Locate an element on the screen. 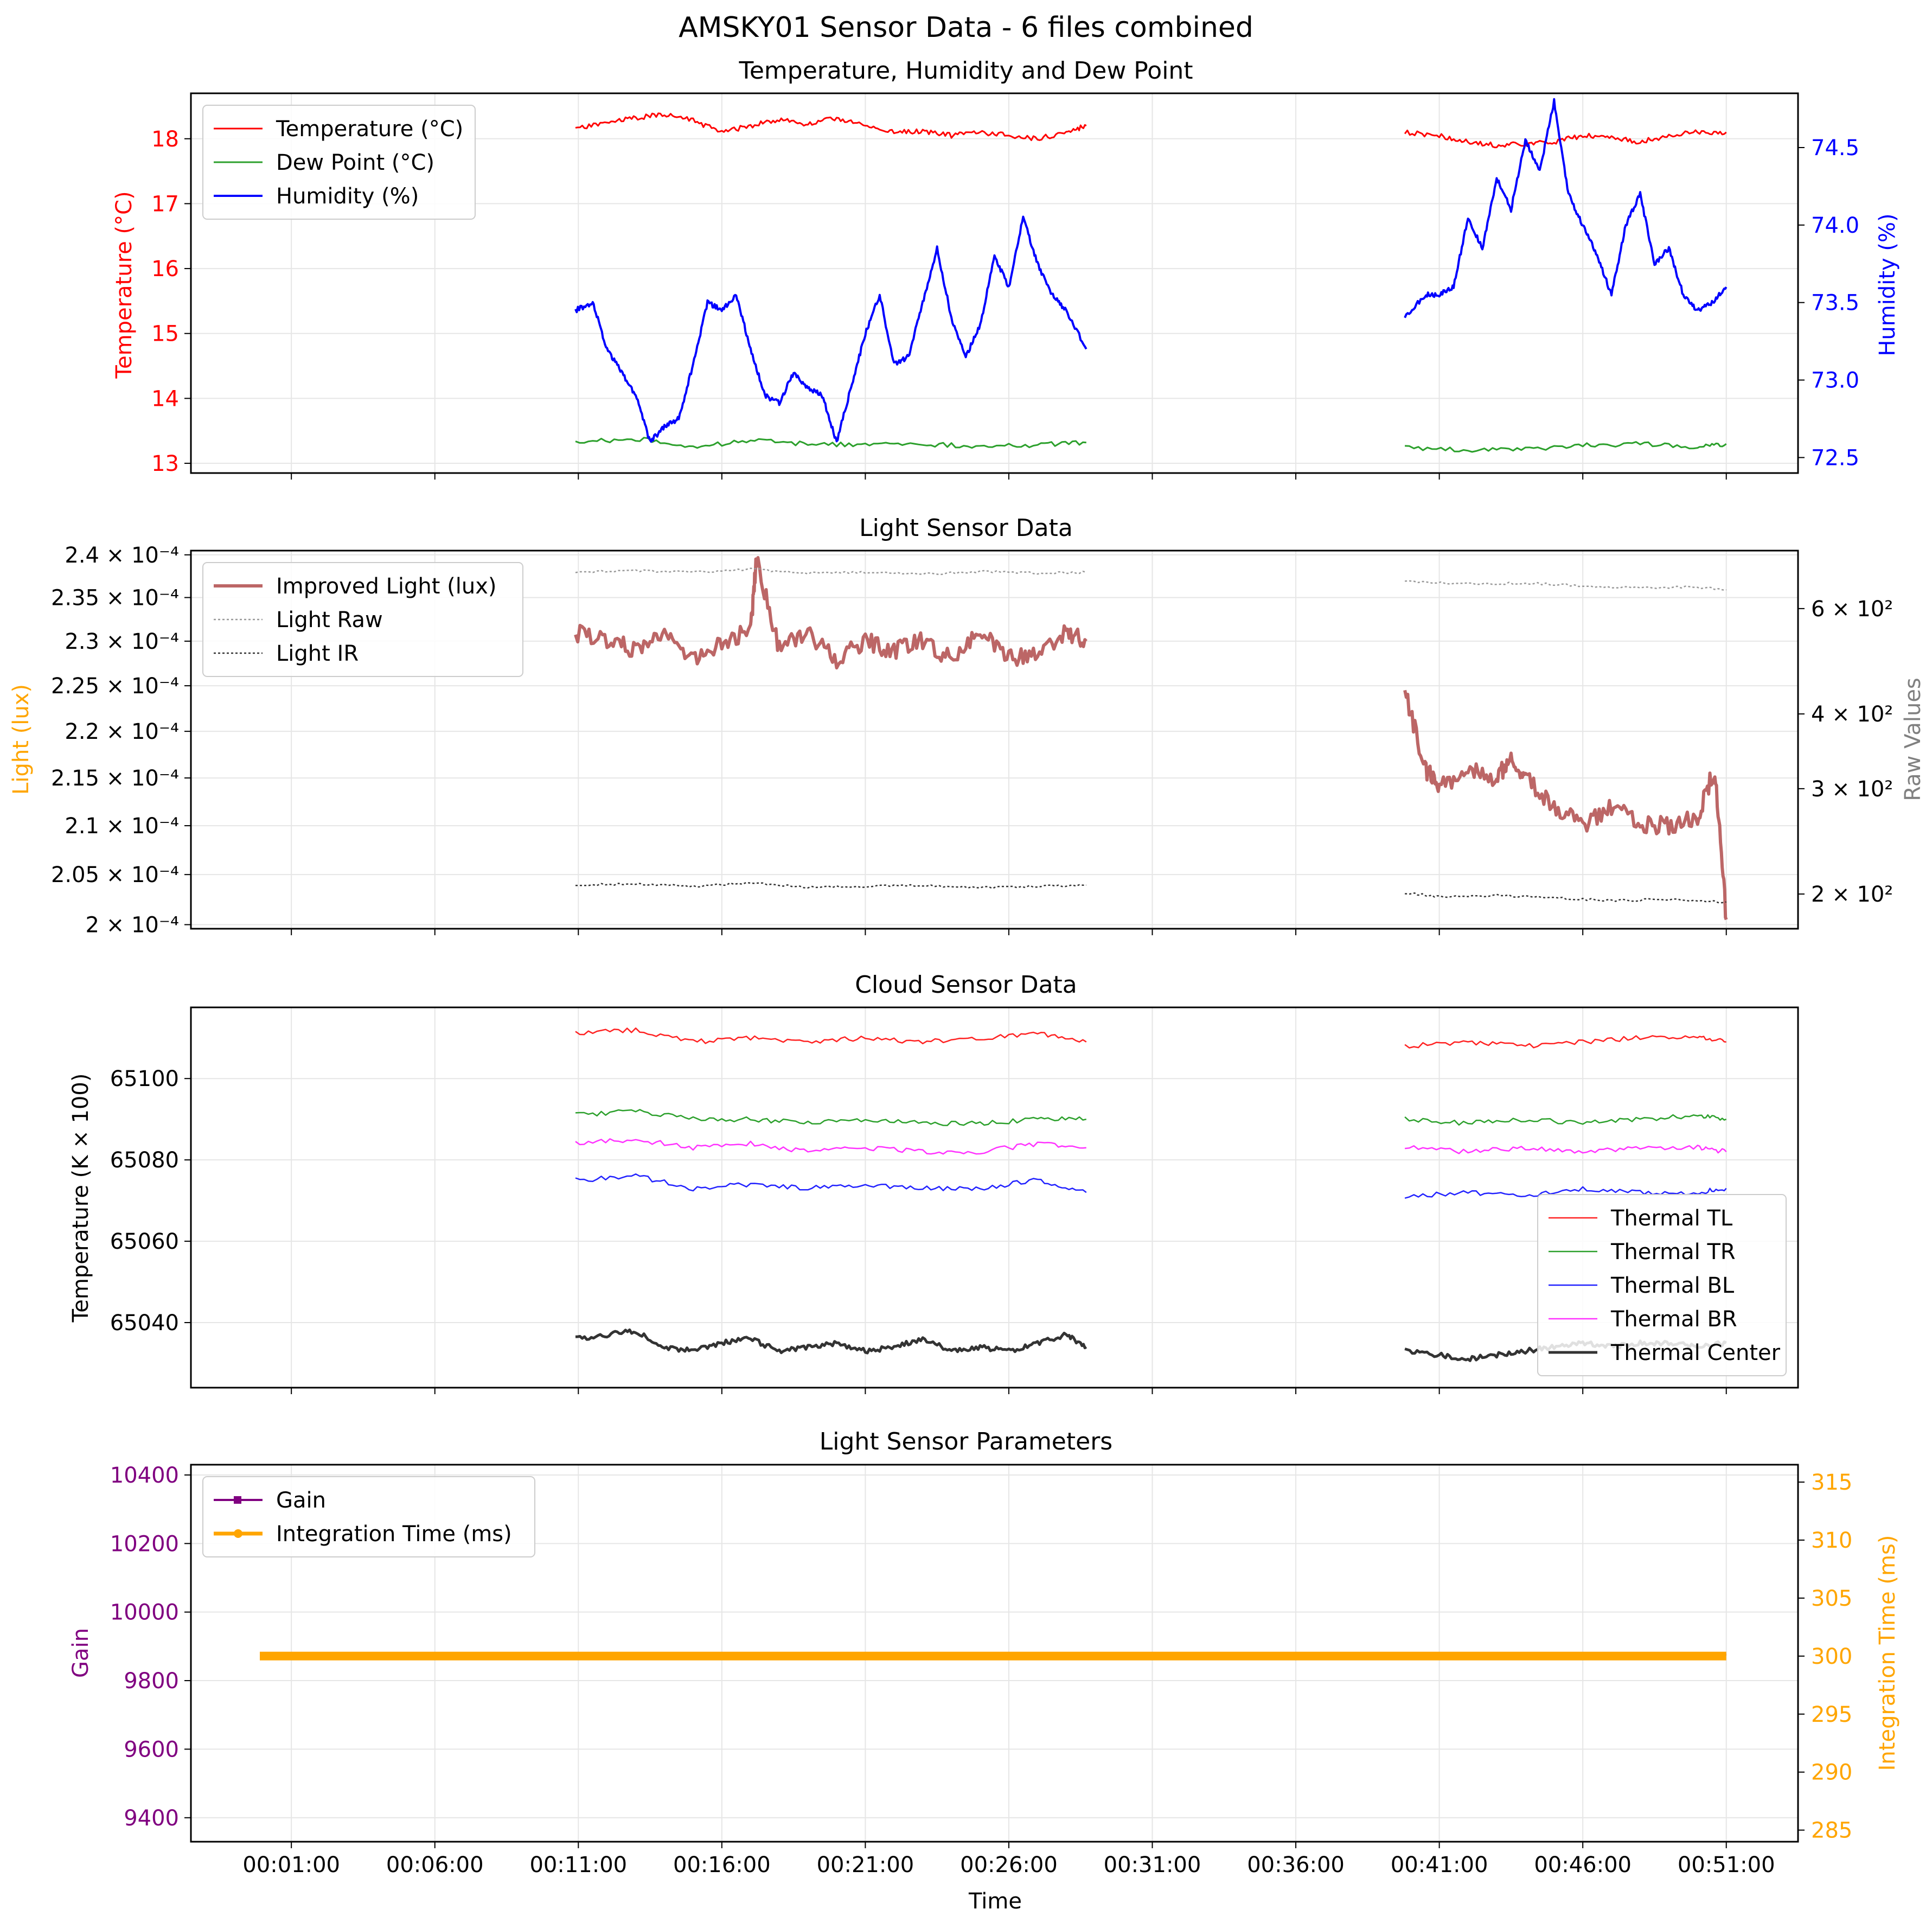 The image size is (1932, 1922). y-tick-label: 65040 is located at coordinates (144, 1324).